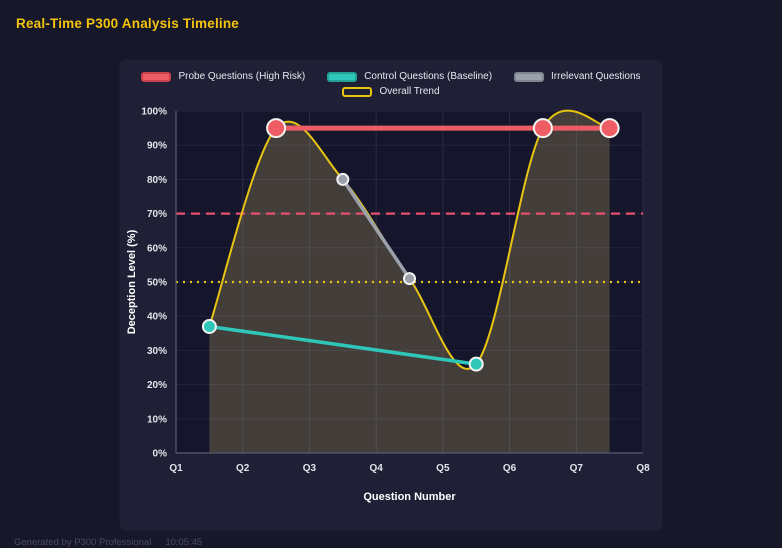  Describe the element at coordinates (643, 468) in the screenshot. I see `svg-text: Q8` at that location.